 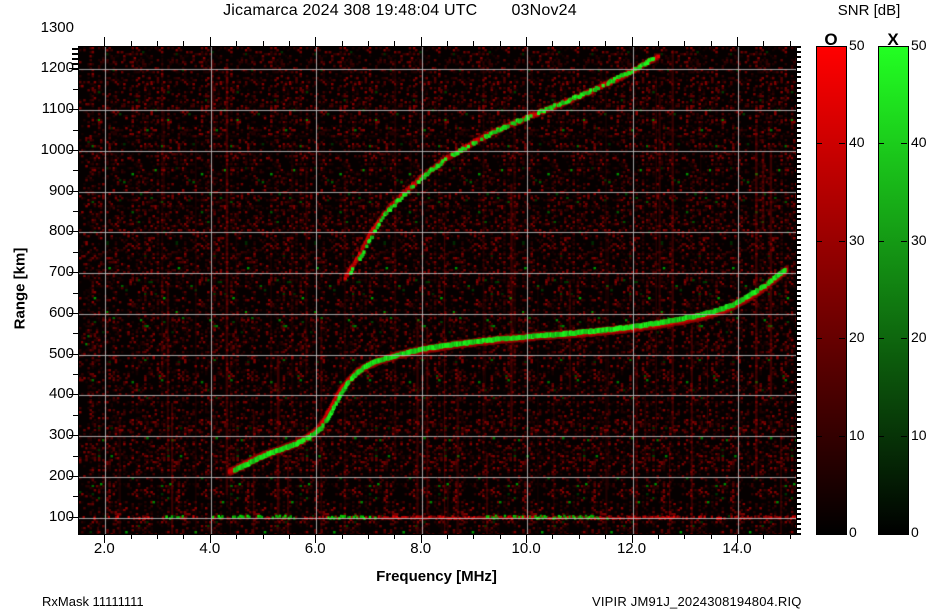 What do you see at coordinates (61, 231) in the screenshot?
I see `y-tick-label: 800` at bounding box center [61, 231].